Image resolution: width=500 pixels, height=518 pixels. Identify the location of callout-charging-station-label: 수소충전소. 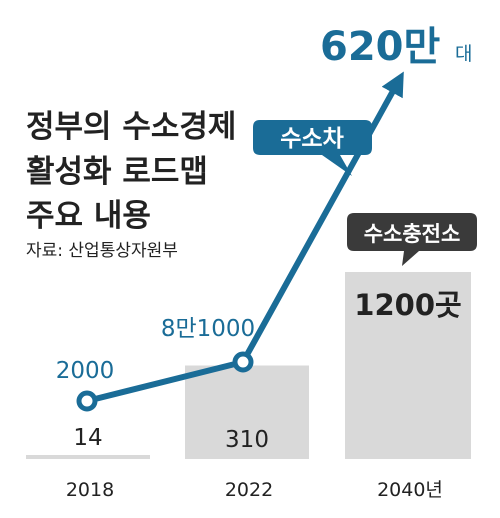
(412, 234).